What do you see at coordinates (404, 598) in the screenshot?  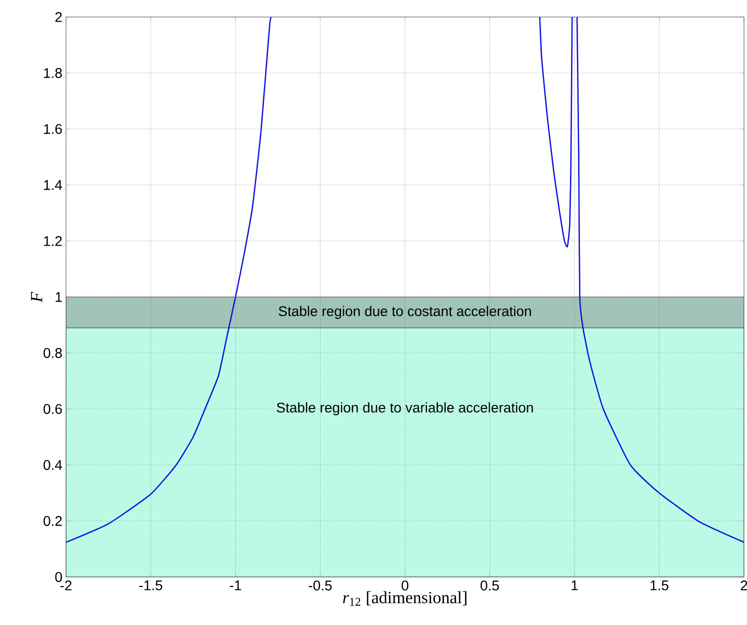 I see `x-axis-title: r$_{12}$ [adimensional]` at bounding box center [404, 598].